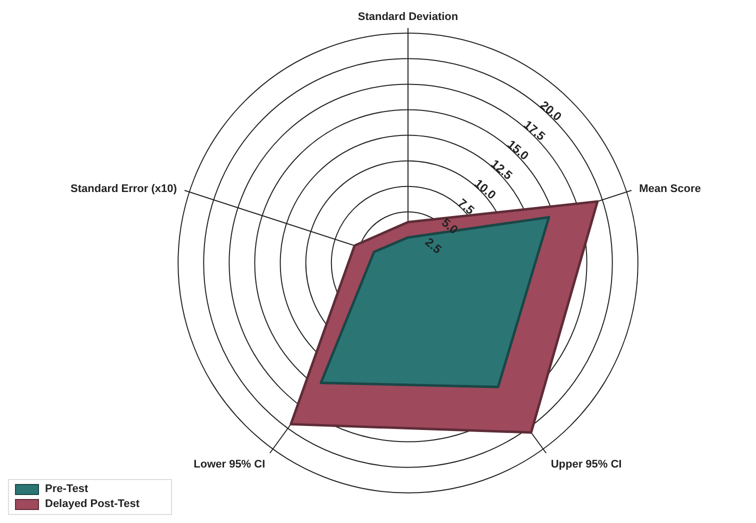 The image size is (756, 523). Describe the element at coordinates (408, 17) in the screenshot. I see `spoke-label: Standard Deviation` at that location.